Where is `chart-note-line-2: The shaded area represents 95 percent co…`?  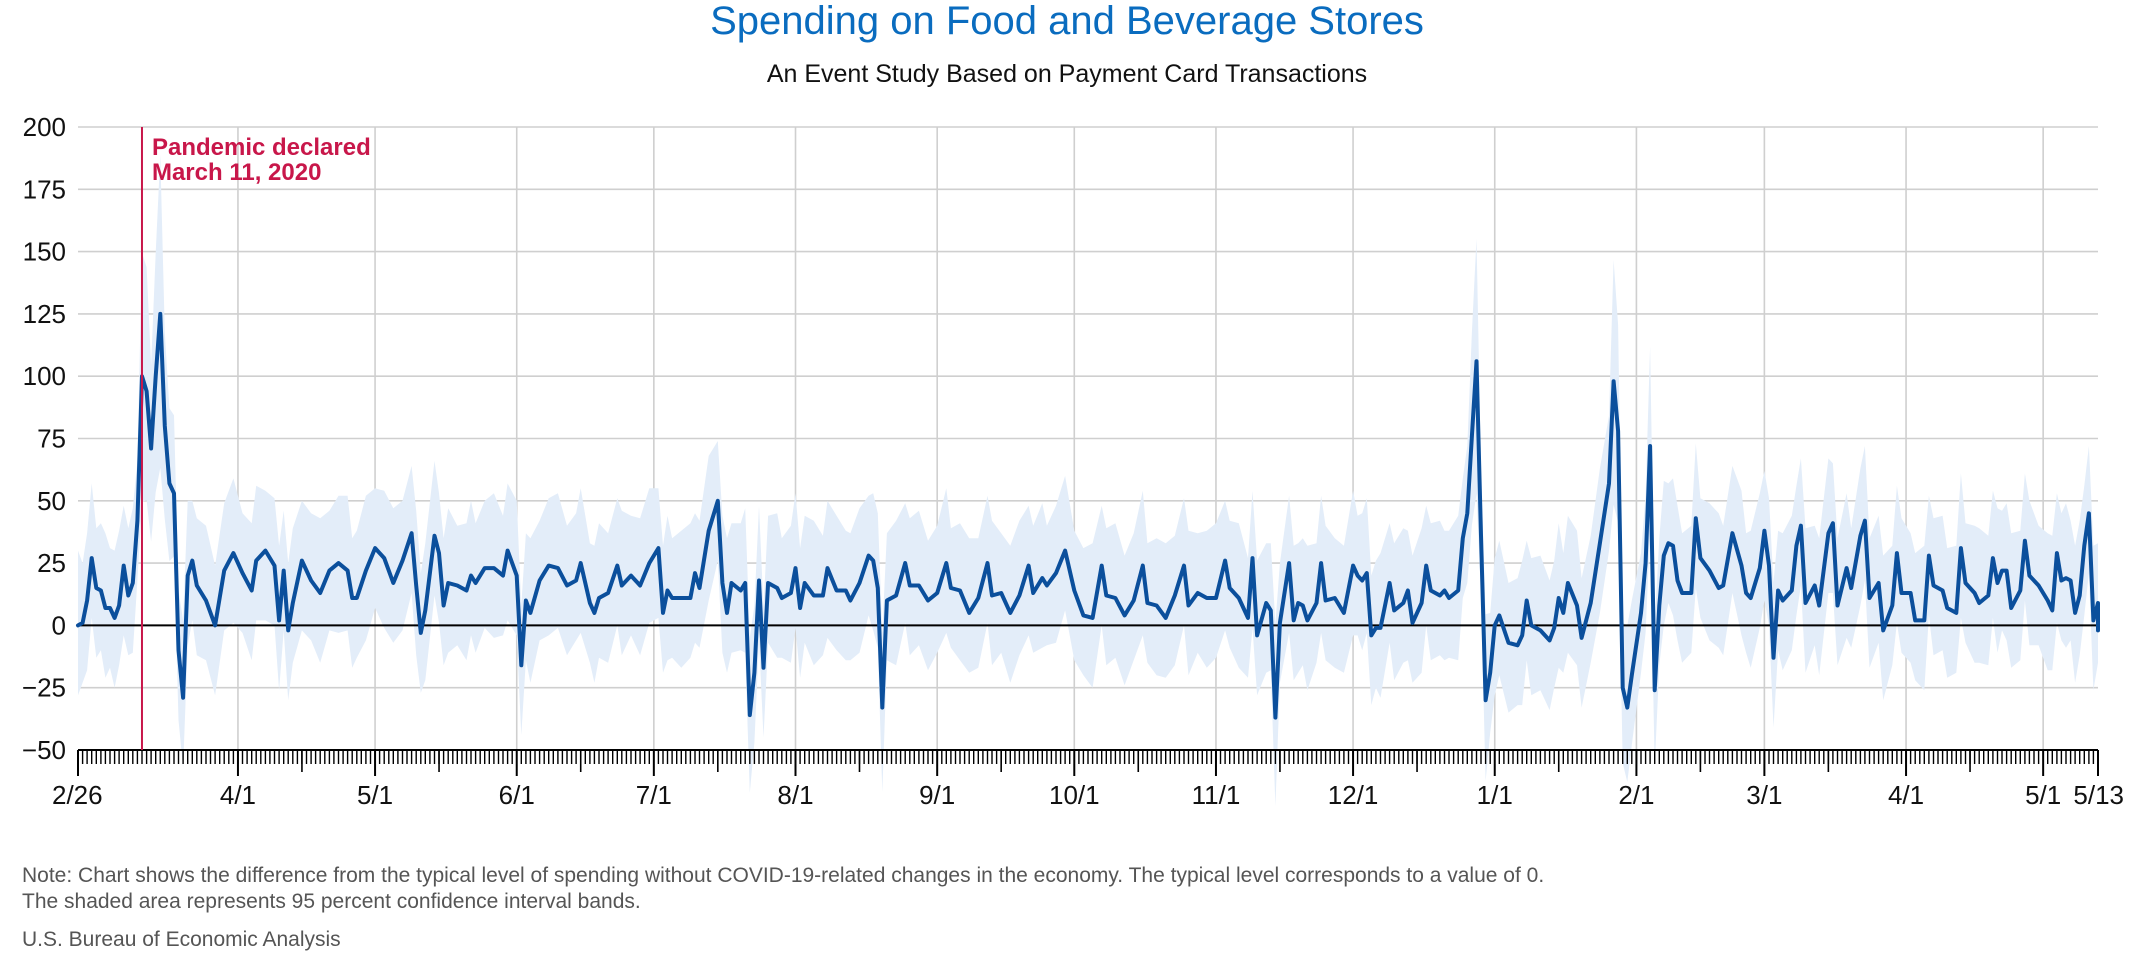
chart-note-line-2: The shaded area represents 95 percent co… is located at coordinates (331, 901).